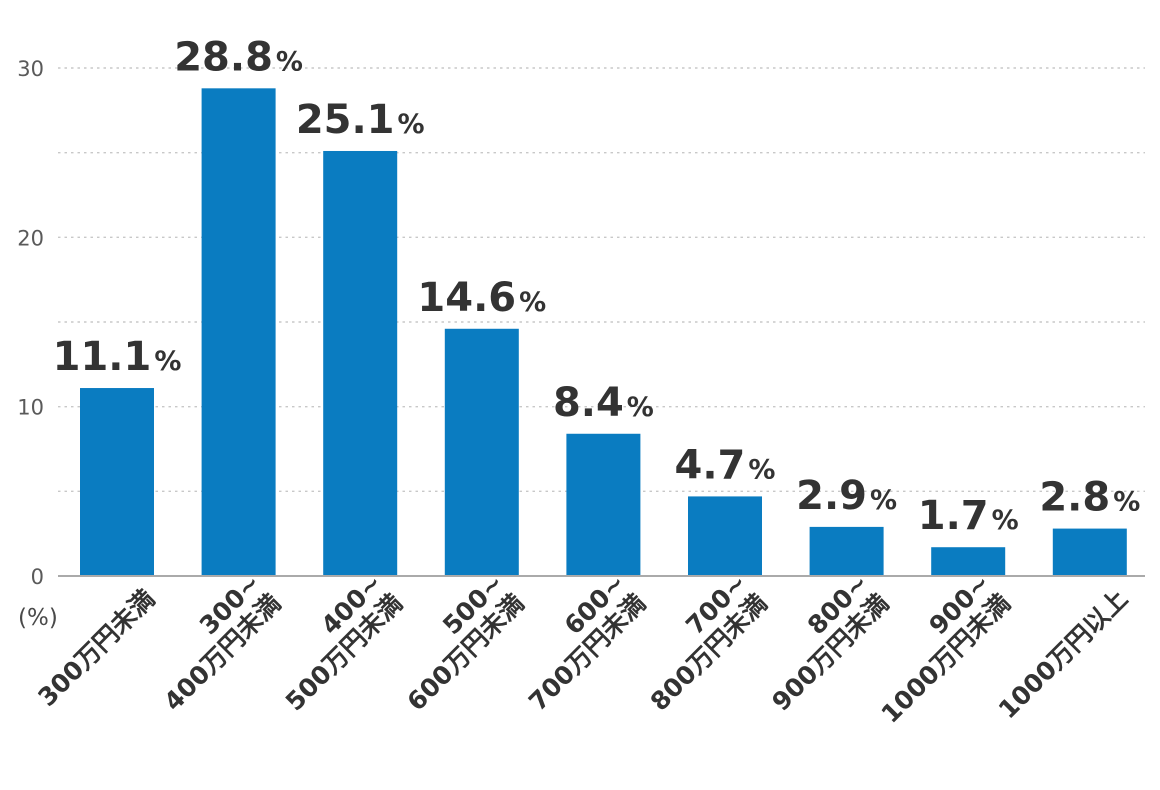 The width and height of the screenshot is (1160, 790). What do you see at coordinates (117, 357) in the screenshot?
I see `data-label: 11.1%` at bounding box center [117, 357].